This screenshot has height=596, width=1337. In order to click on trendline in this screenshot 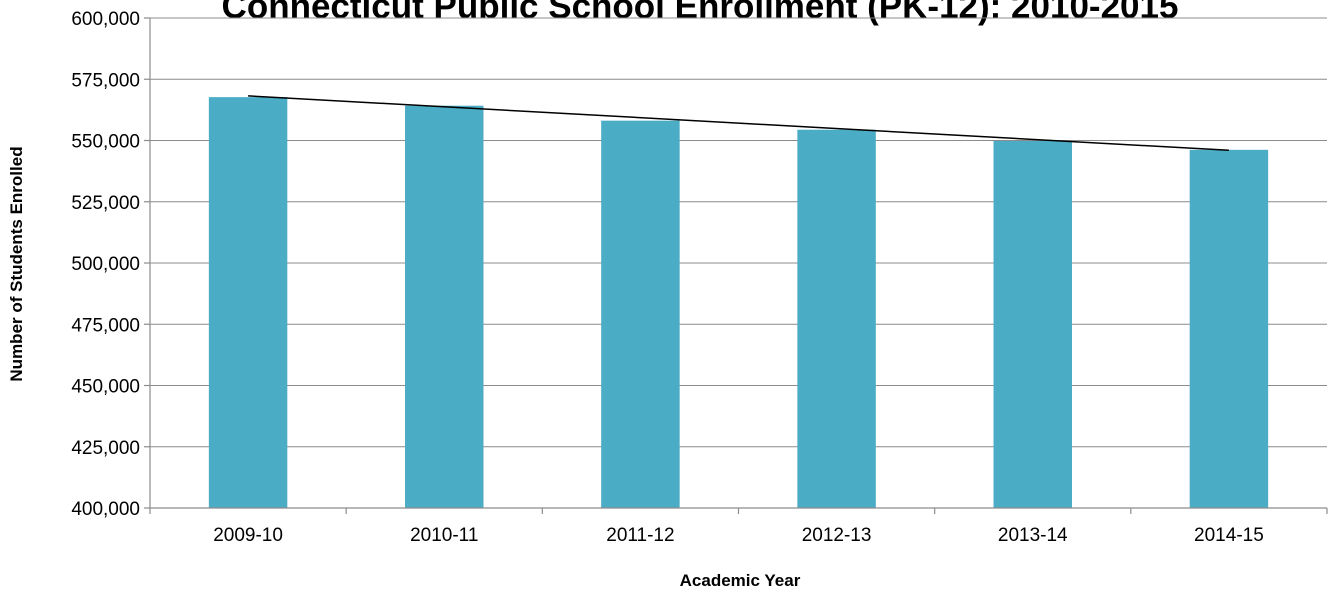, I will do `click(738, 123)`.